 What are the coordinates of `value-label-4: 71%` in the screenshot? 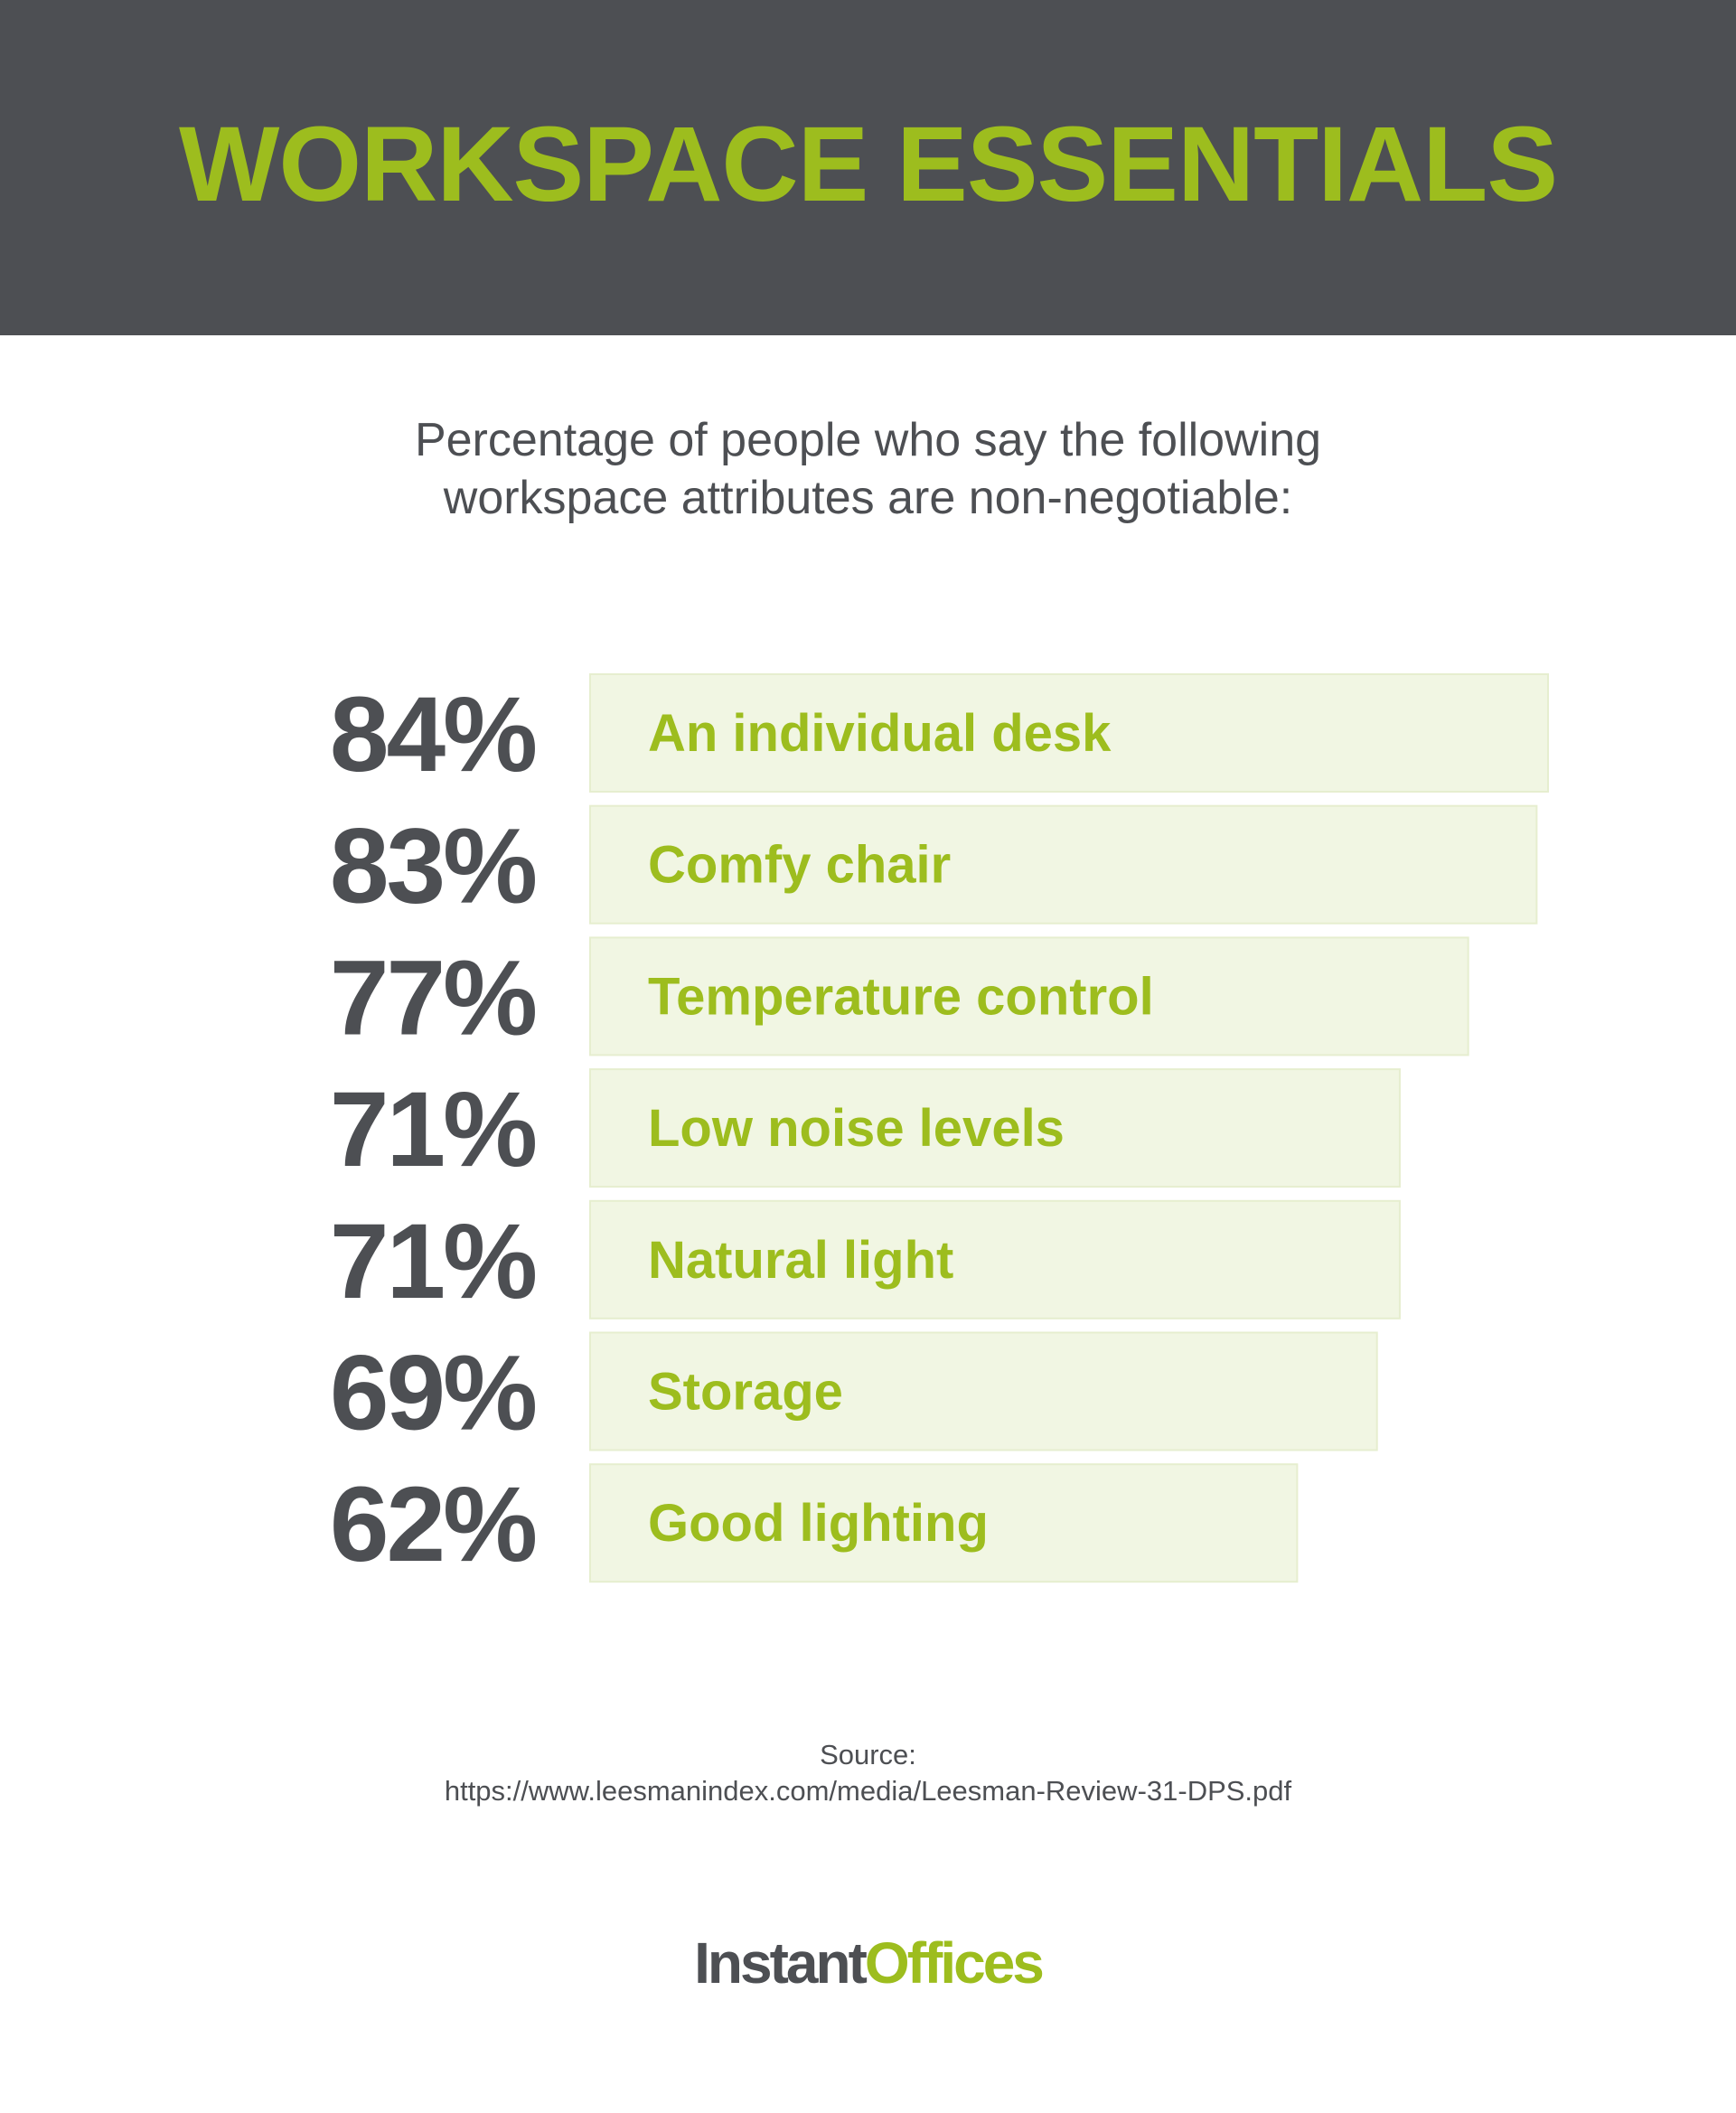 It's located at (433, 1129).